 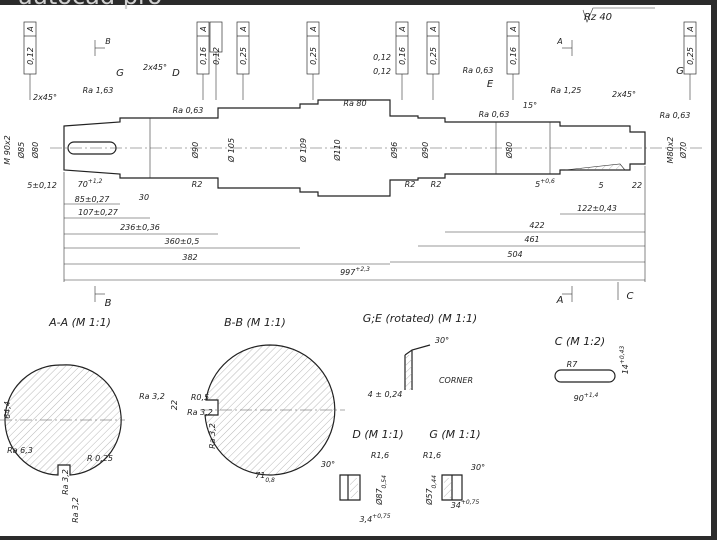 I want to click on label: A-A (M 1:1), so click(x=79, y=322).